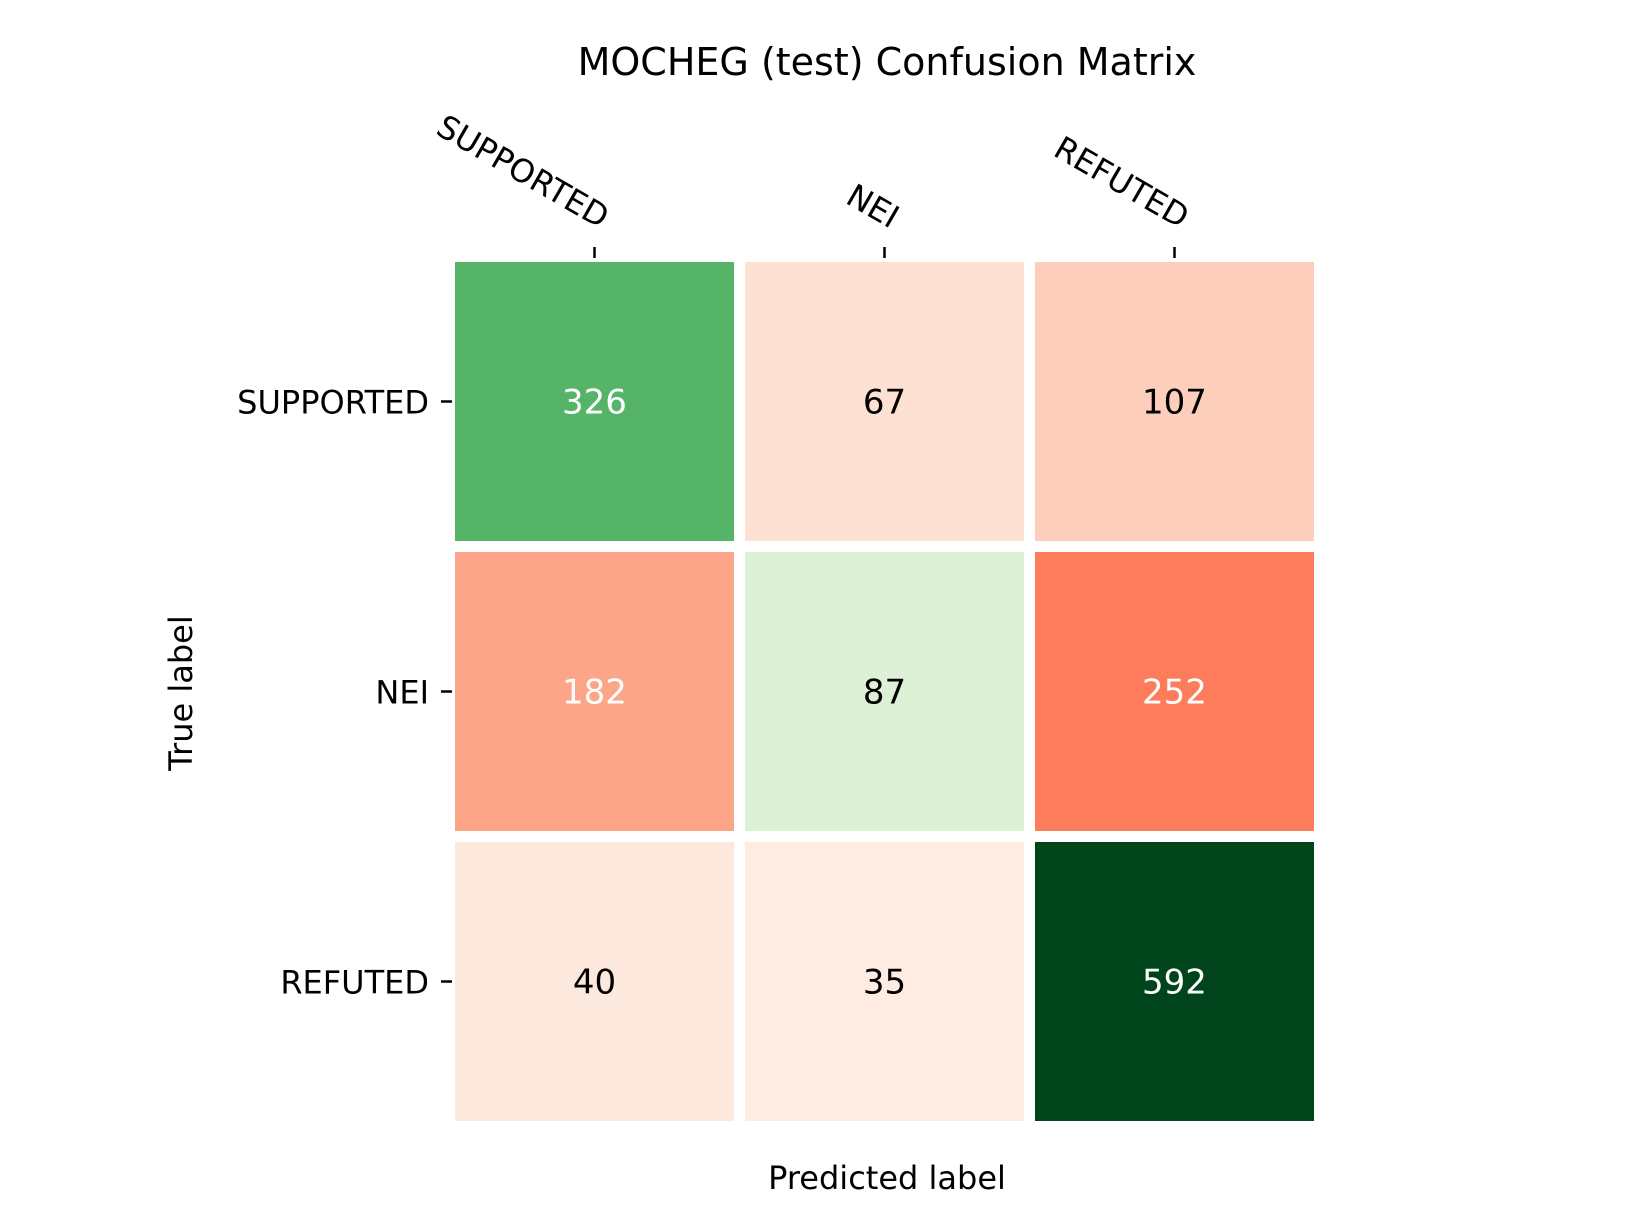 This screenshot has height=1228, width=1637. I want to click on x-axis-ticks: SUPPORTED NEI REFUTED, so click(813, 182).